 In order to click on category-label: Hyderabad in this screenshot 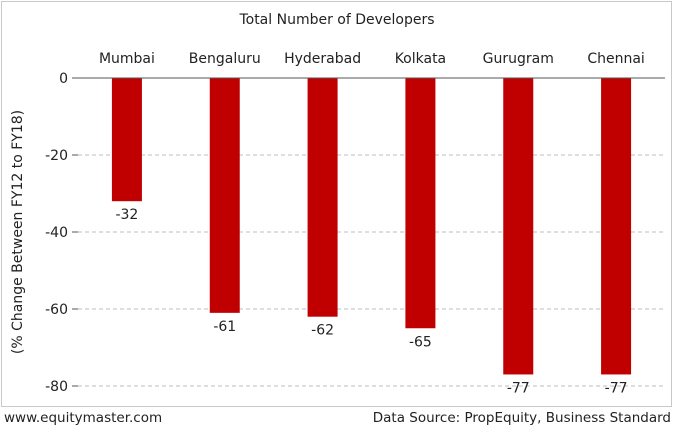, I will do `click(322, 59)`.